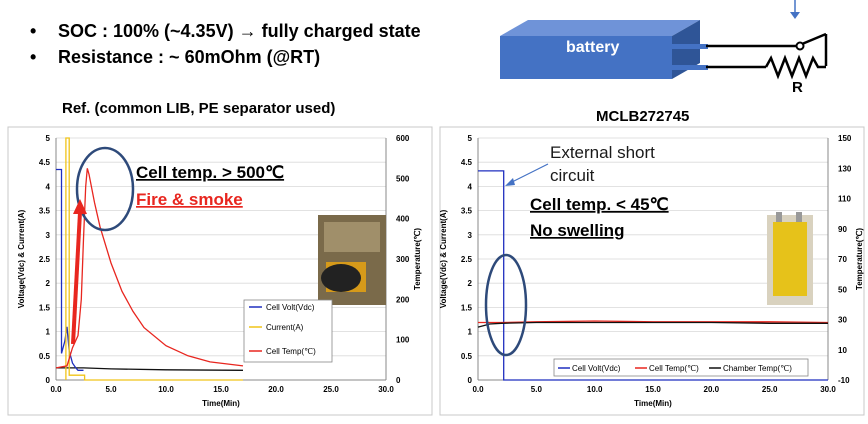 This screenshot has width=868, height=424. What do you see at coordinates (690, 67) in the screenshot?
I see `battery-tab-bottom` at bounding box center [690, 67].